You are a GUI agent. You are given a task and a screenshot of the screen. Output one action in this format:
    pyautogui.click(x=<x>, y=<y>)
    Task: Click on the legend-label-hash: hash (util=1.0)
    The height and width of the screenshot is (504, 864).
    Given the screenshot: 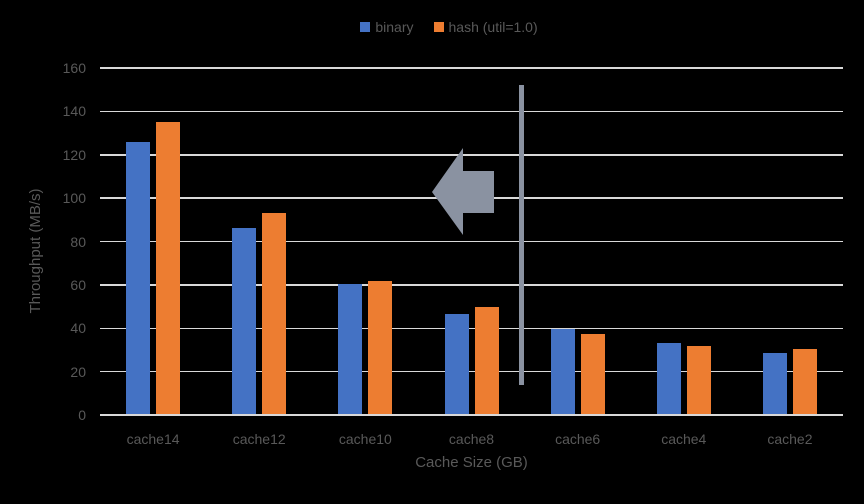 What is the action you would take?
    pyautogui.click(x=493, y=27)
    